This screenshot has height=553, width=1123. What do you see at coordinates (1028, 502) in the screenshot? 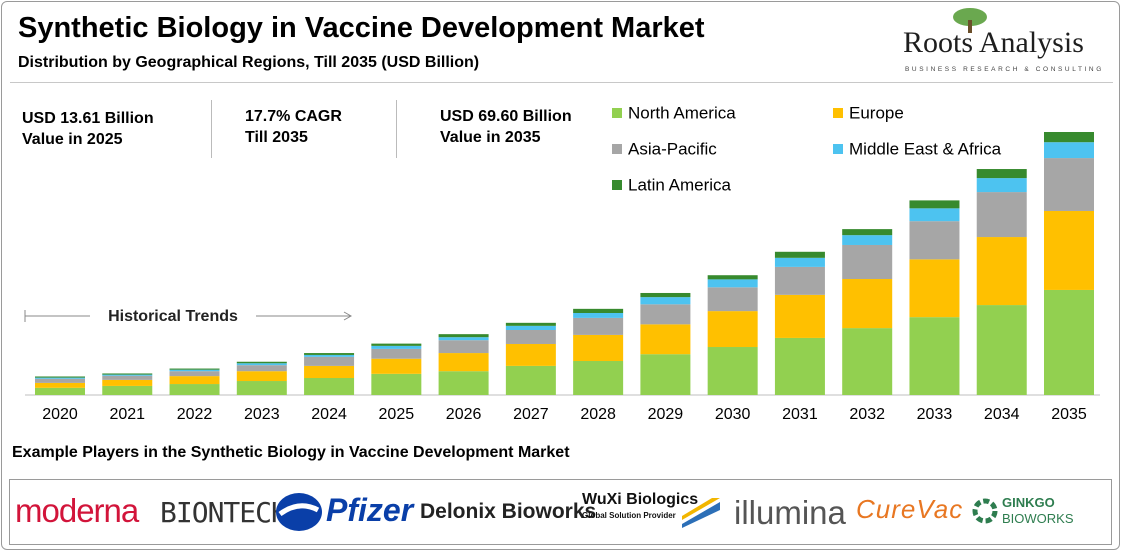
I see `logo-ginkgo: GINKGO` at bounding box center [1028, 502].